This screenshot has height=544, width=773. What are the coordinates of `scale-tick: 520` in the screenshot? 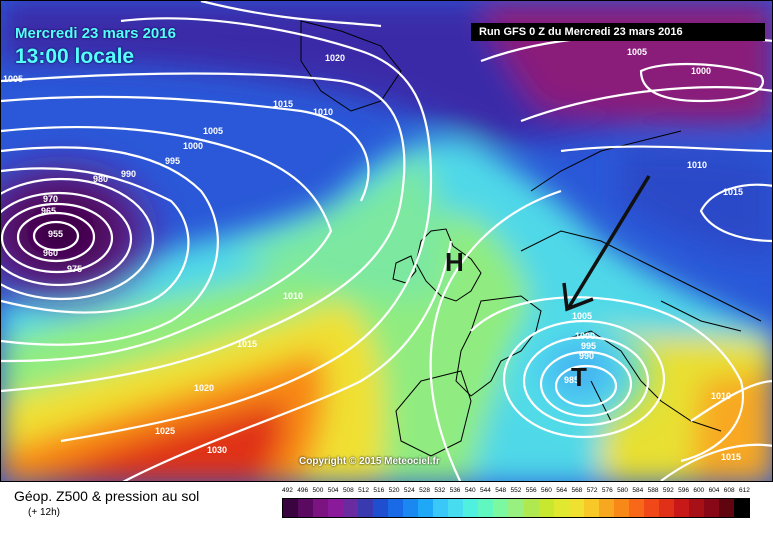 It's located at (394, 490).